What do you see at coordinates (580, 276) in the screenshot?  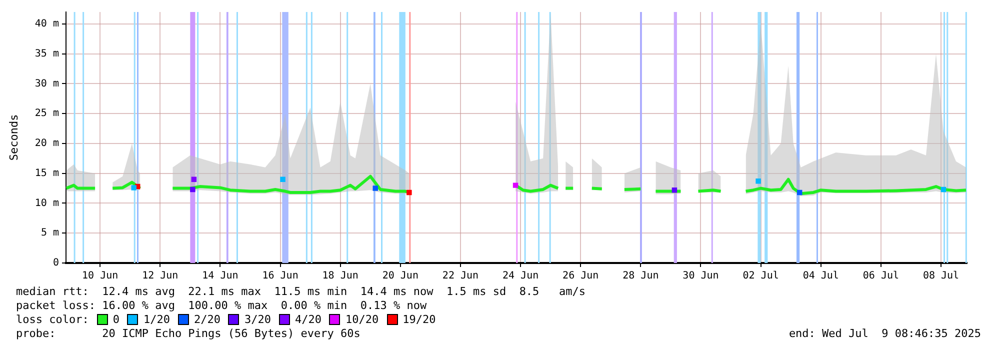 I see `x-tick-label: 26 Jun` at bounding box center [580, 276].